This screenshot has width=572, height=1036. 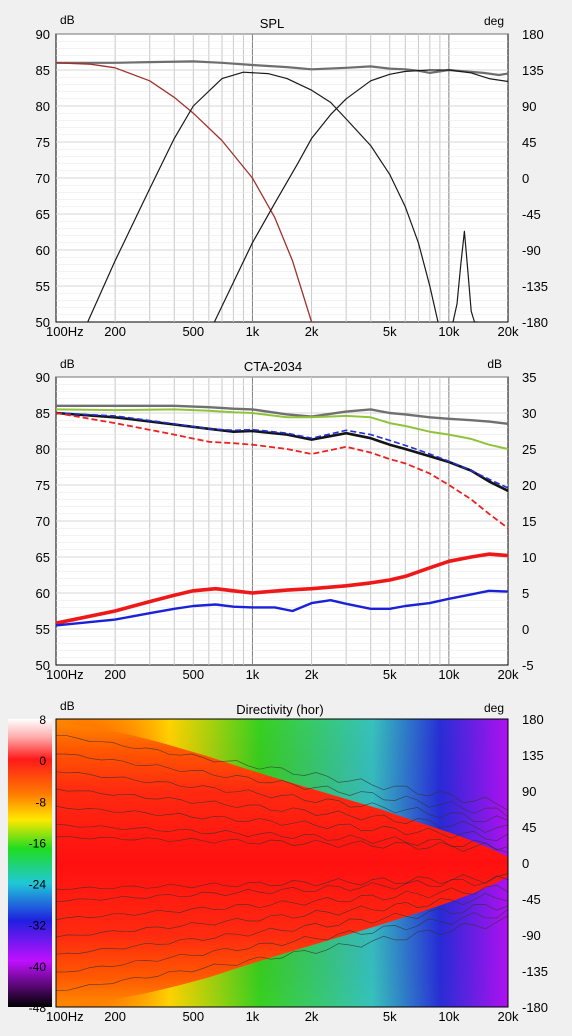 I want to click on colorbar-ticks: 8 0 -8 -16 -24 -32 -40 -48, so click(x=38, y=864).